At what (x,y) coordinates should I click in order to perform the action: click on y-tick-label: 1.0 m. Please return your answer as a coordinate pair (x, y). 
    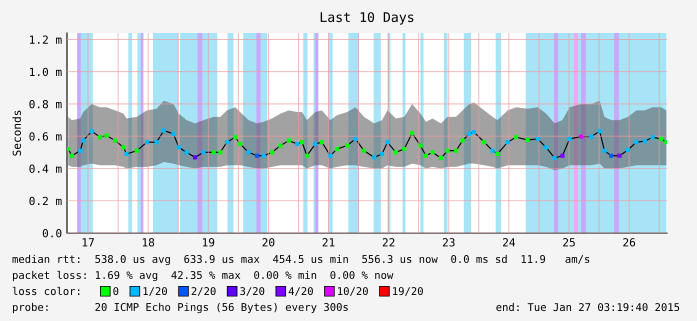
    Looking at the image, I should click on (46, 72).